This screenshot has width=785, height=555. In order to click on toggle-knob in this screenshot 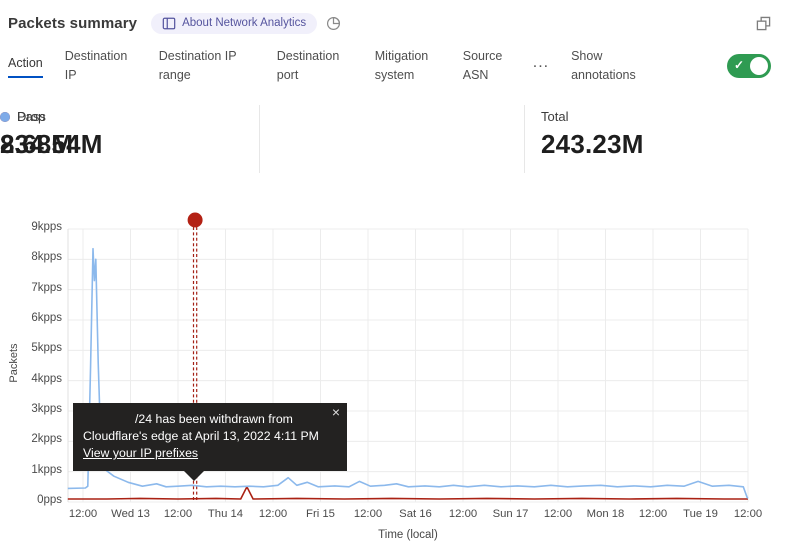, I will do `click(759, 66)`.